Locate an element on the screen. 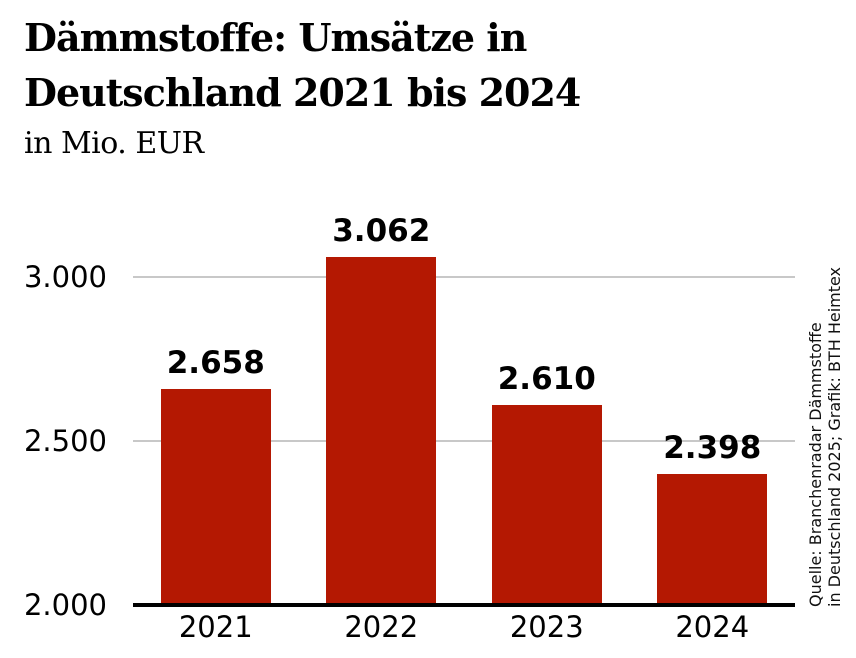  chart-title-line2: Deutschland 2021 bis 2024 is located at coordinates (302, 92).